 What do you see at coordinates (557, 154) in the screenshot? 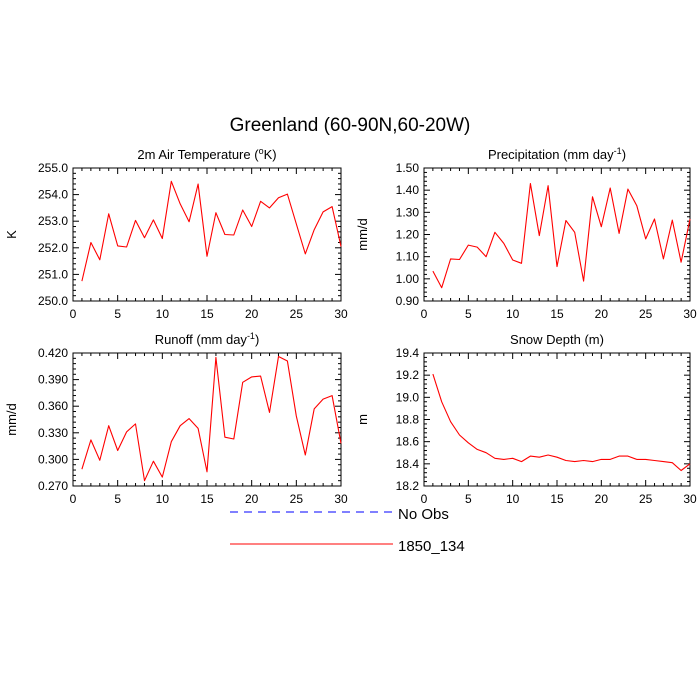
I see `panel-precipitation-title: Precipitation (mm day-1)` at bounding box center [557, 154].